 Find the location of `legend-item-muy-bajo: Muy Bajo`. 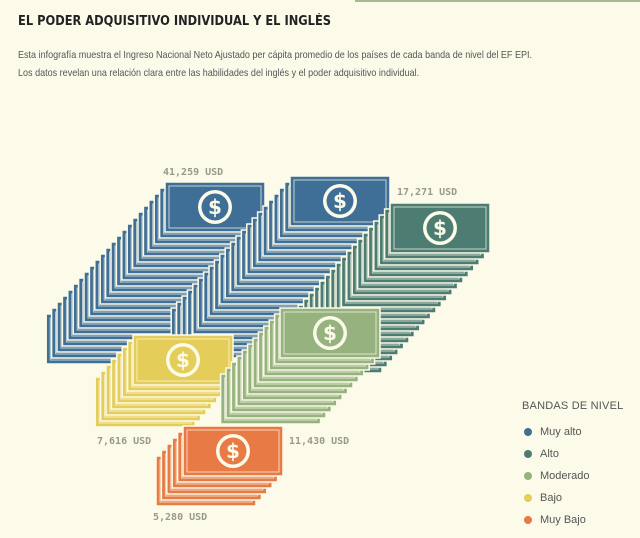

legend-item-muy-bajo: Muy Bajo is located at coordinates (572, 520).